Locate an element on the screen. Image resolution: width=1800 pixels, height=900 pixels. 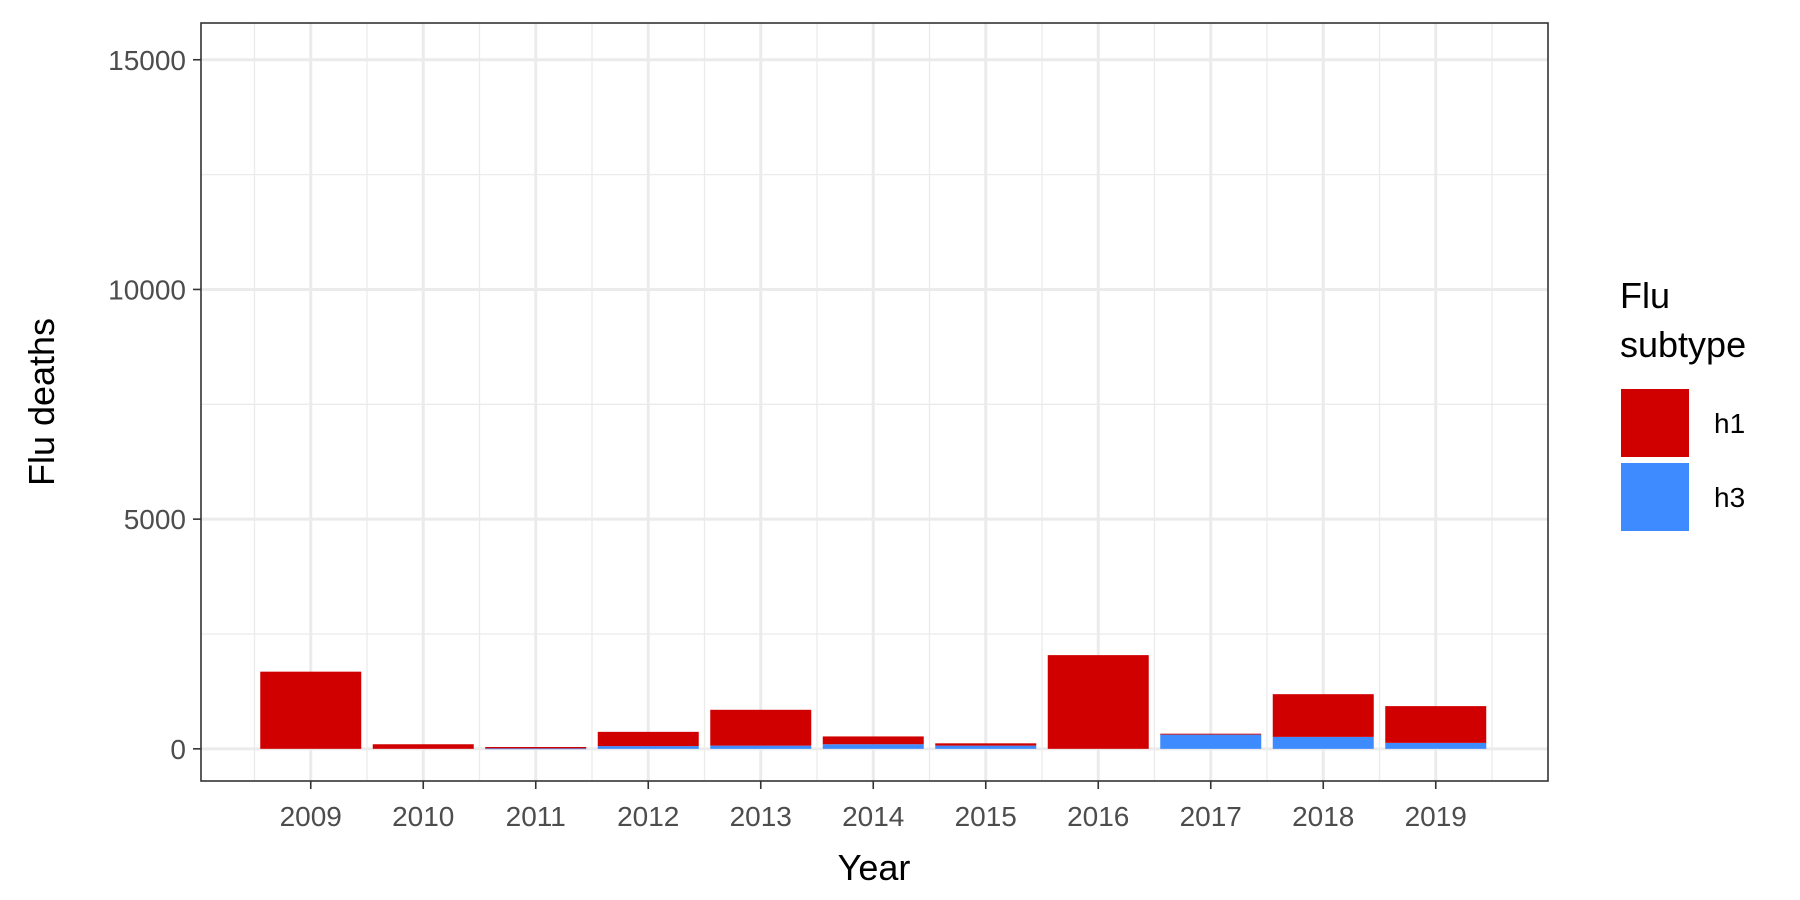
bar-h1-2013 is located at coordinates (761, 727).